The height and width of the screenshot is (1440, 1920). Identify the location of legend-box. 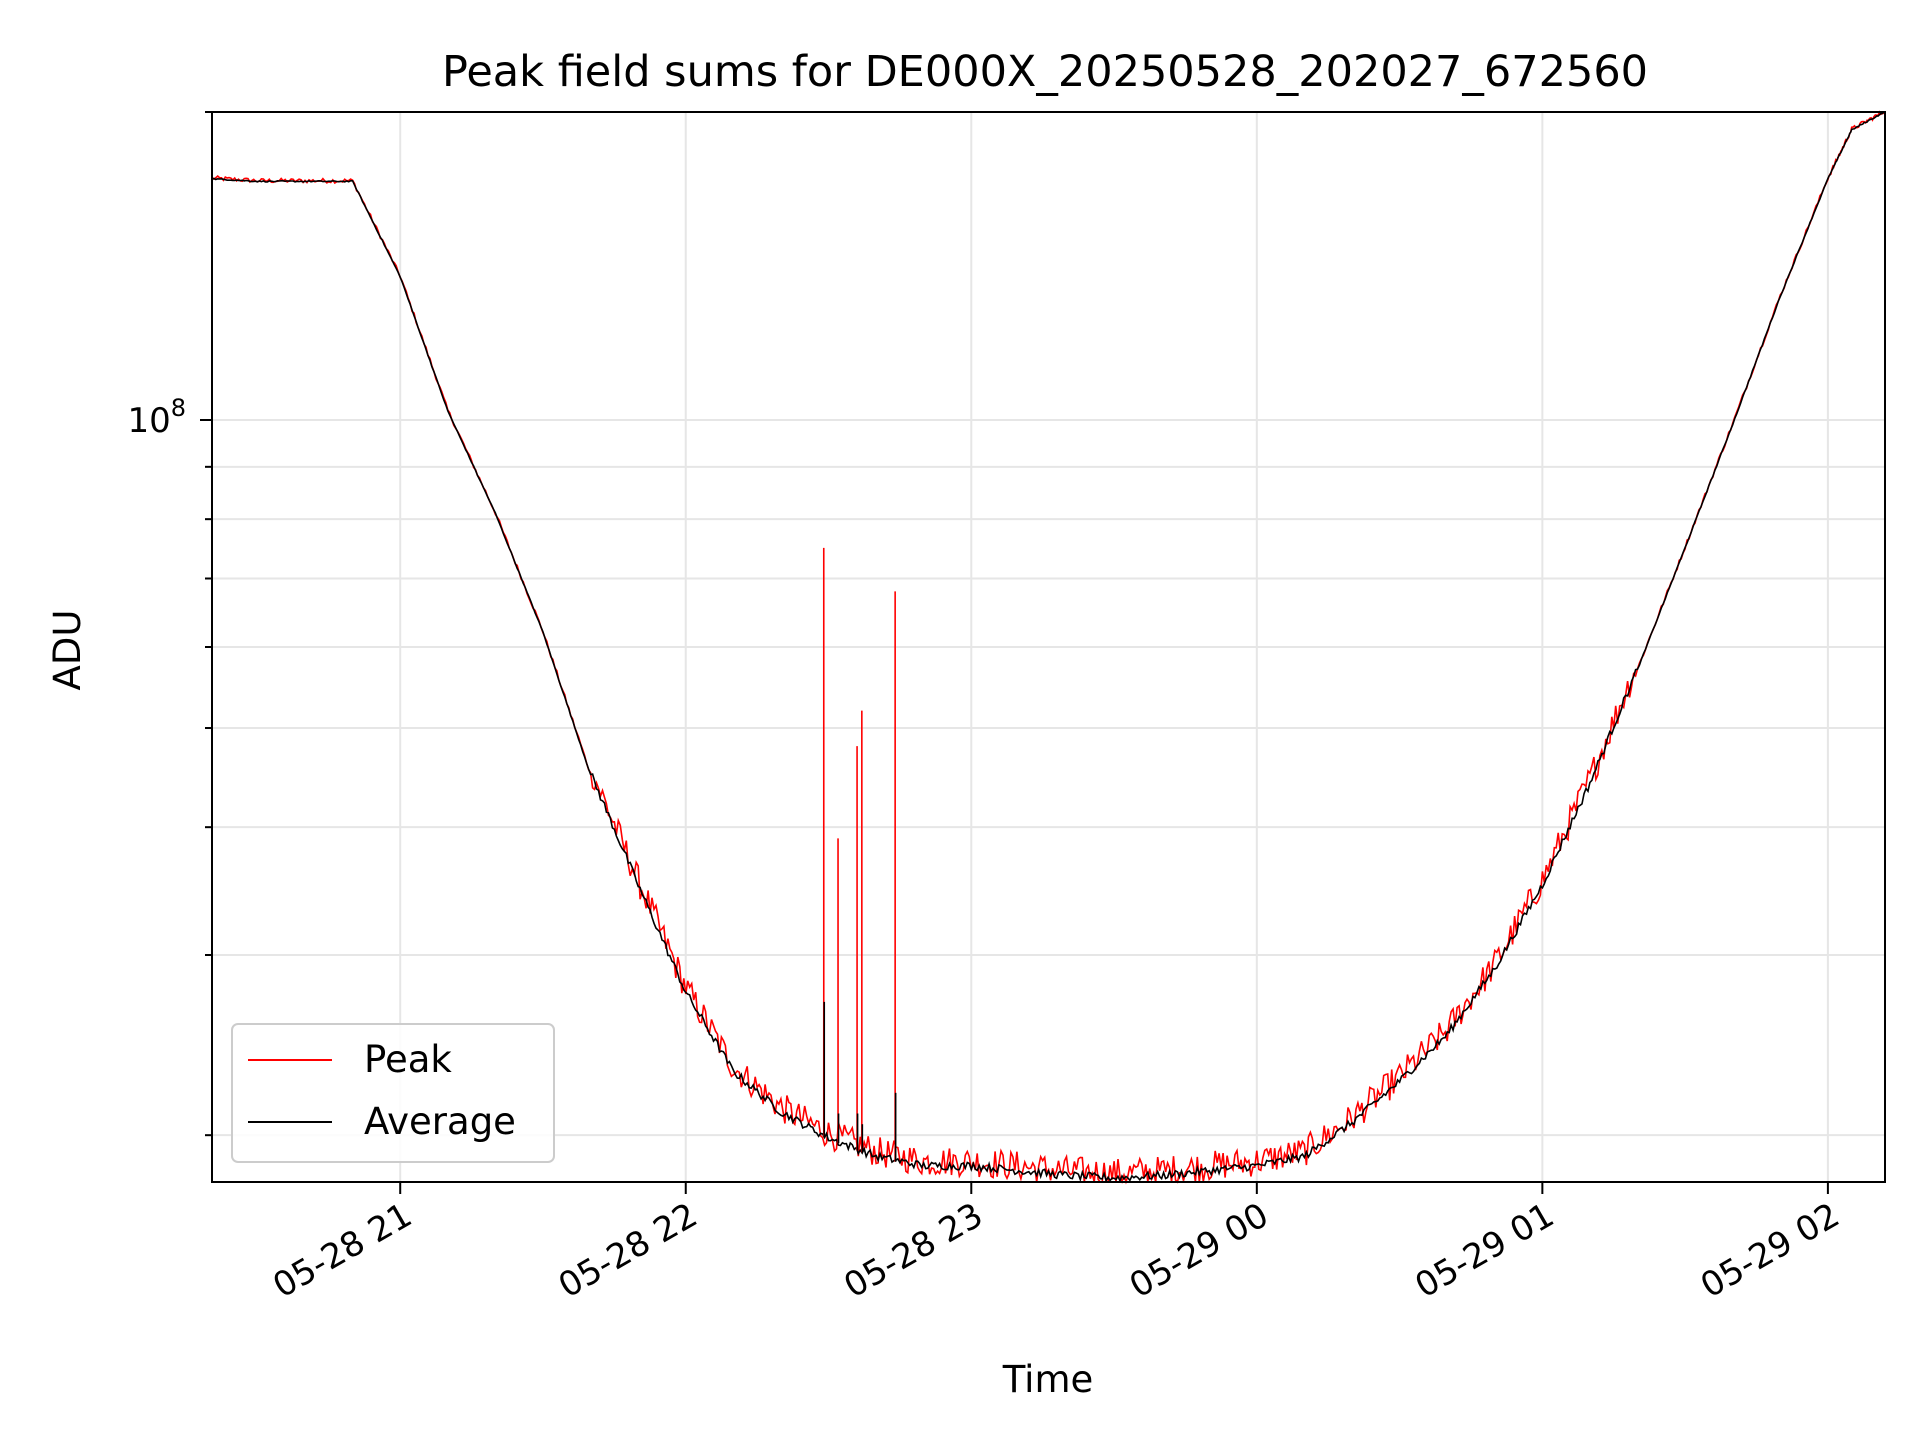
(393, 1093).